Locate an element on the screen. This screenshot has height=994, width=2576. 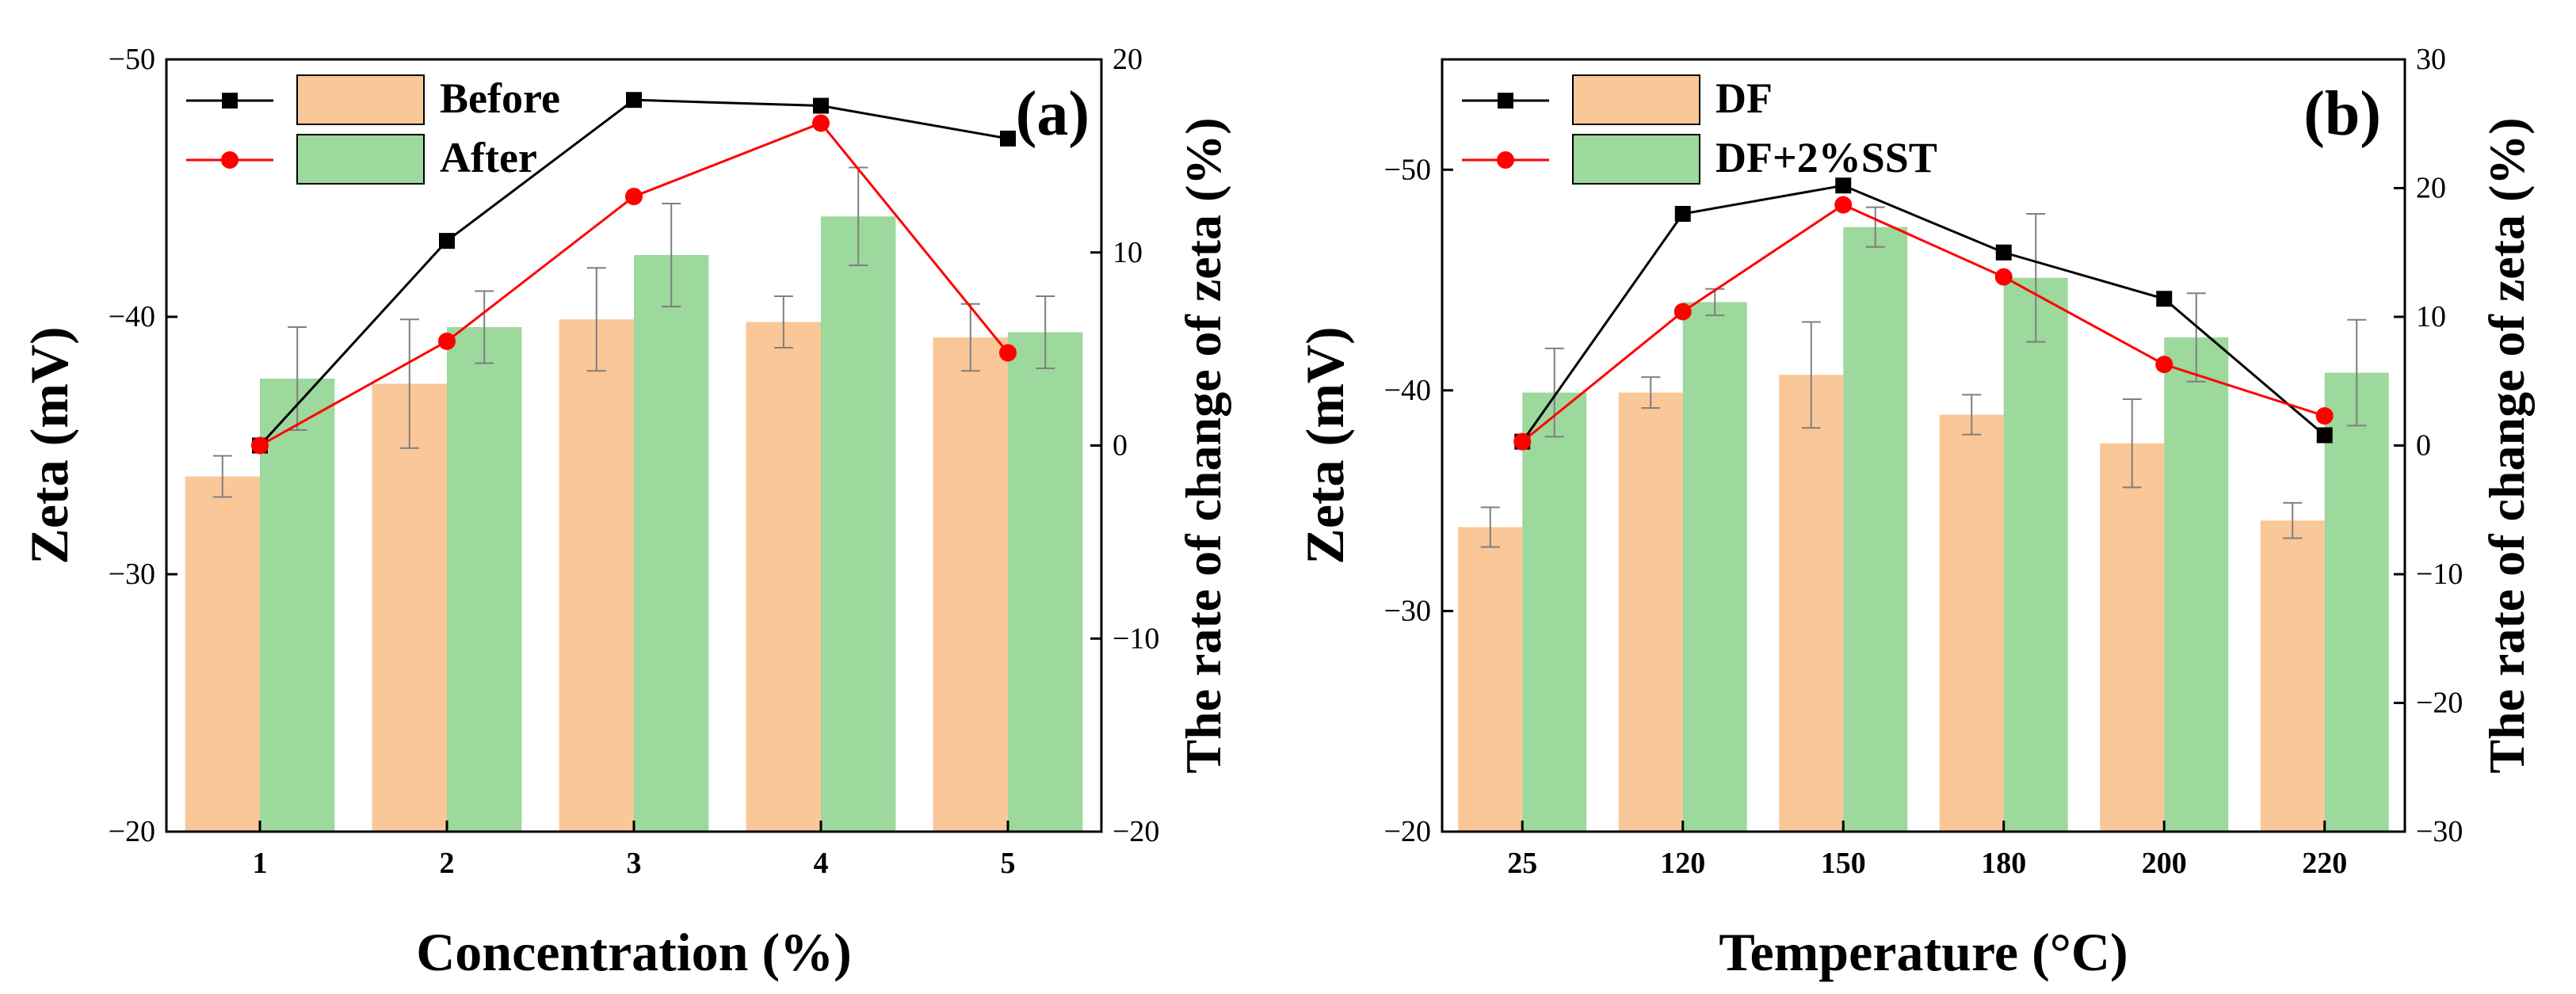
x-tick-label: 120 is located at coordinates (1682, 863).